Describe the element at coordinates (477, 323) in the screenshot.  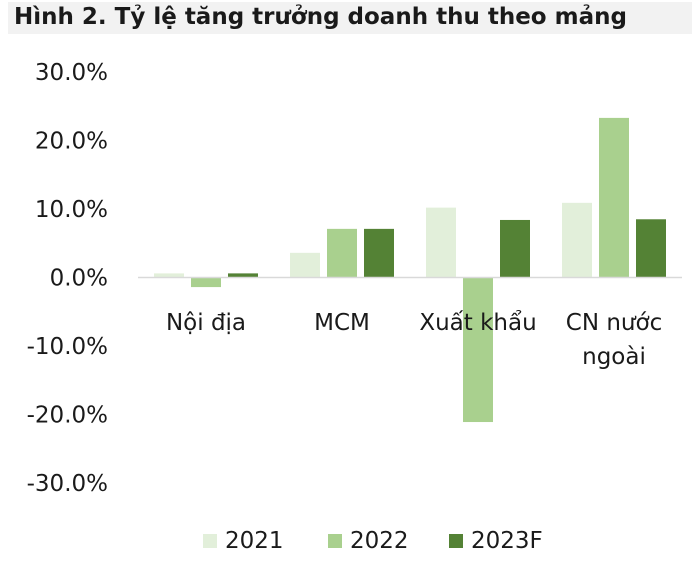
I see `x-category-label: Xuất khẩu` at that location.